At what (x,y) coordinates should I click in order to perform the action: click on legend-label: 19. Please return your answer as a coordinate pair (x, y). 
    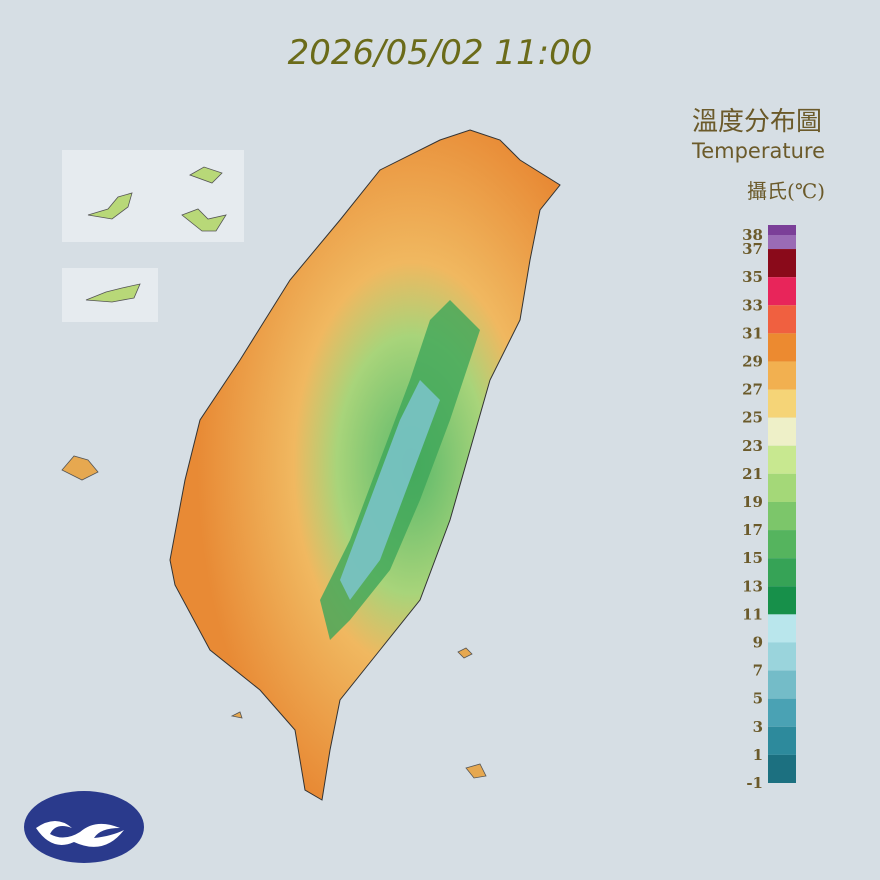
    Looking at the image, I should click on (752, 502).